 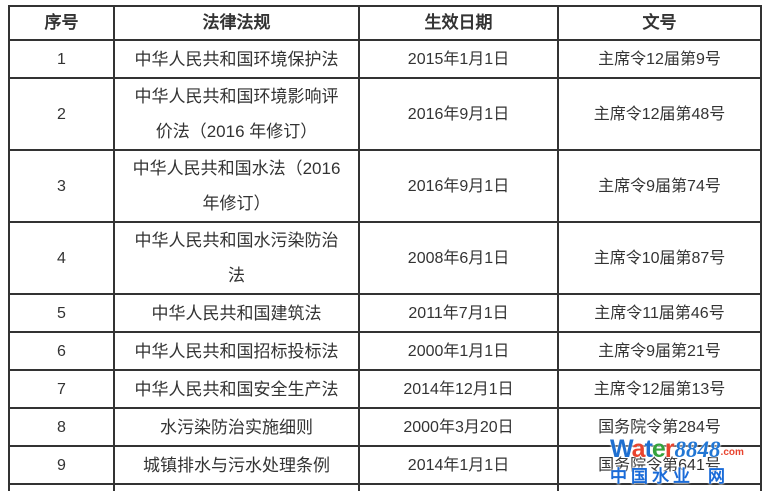 I want to click on cell-law-name: 中华人民共和国环境影响评 价法（2016 年修订）, so click(x=236, y=114).